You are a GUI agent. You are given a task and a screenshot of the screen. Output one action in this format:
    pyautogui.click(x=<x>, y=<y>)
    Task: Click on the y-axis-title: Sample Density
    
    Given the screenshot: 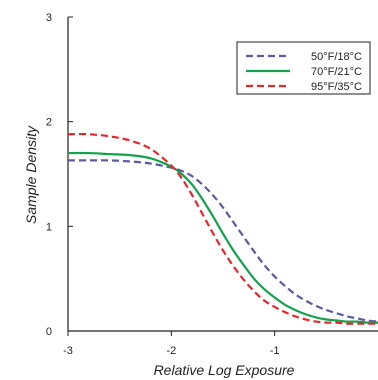 What is the action you would take?
    pyautogui.click(x=31, y=174)
    